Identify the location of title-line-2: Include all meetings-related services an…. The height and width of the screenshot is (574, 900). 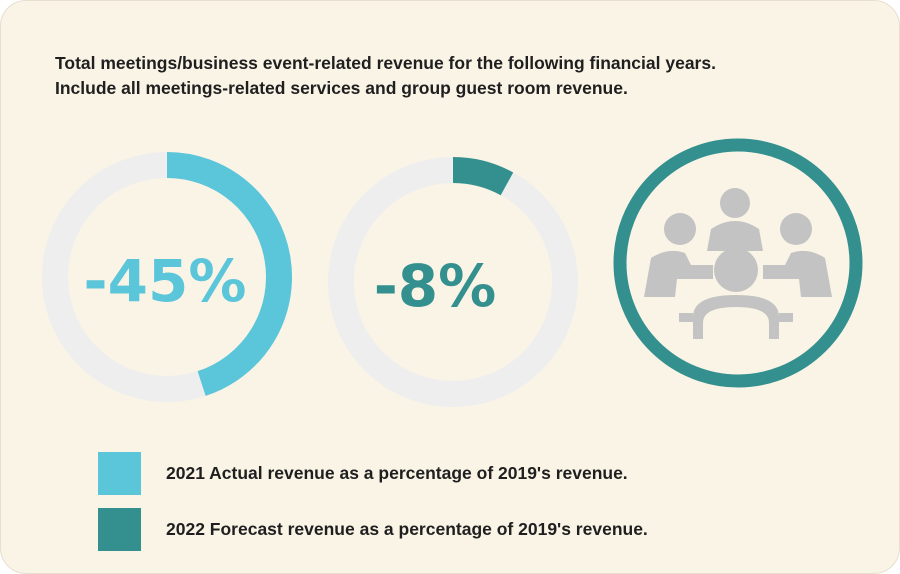
(341, 88).